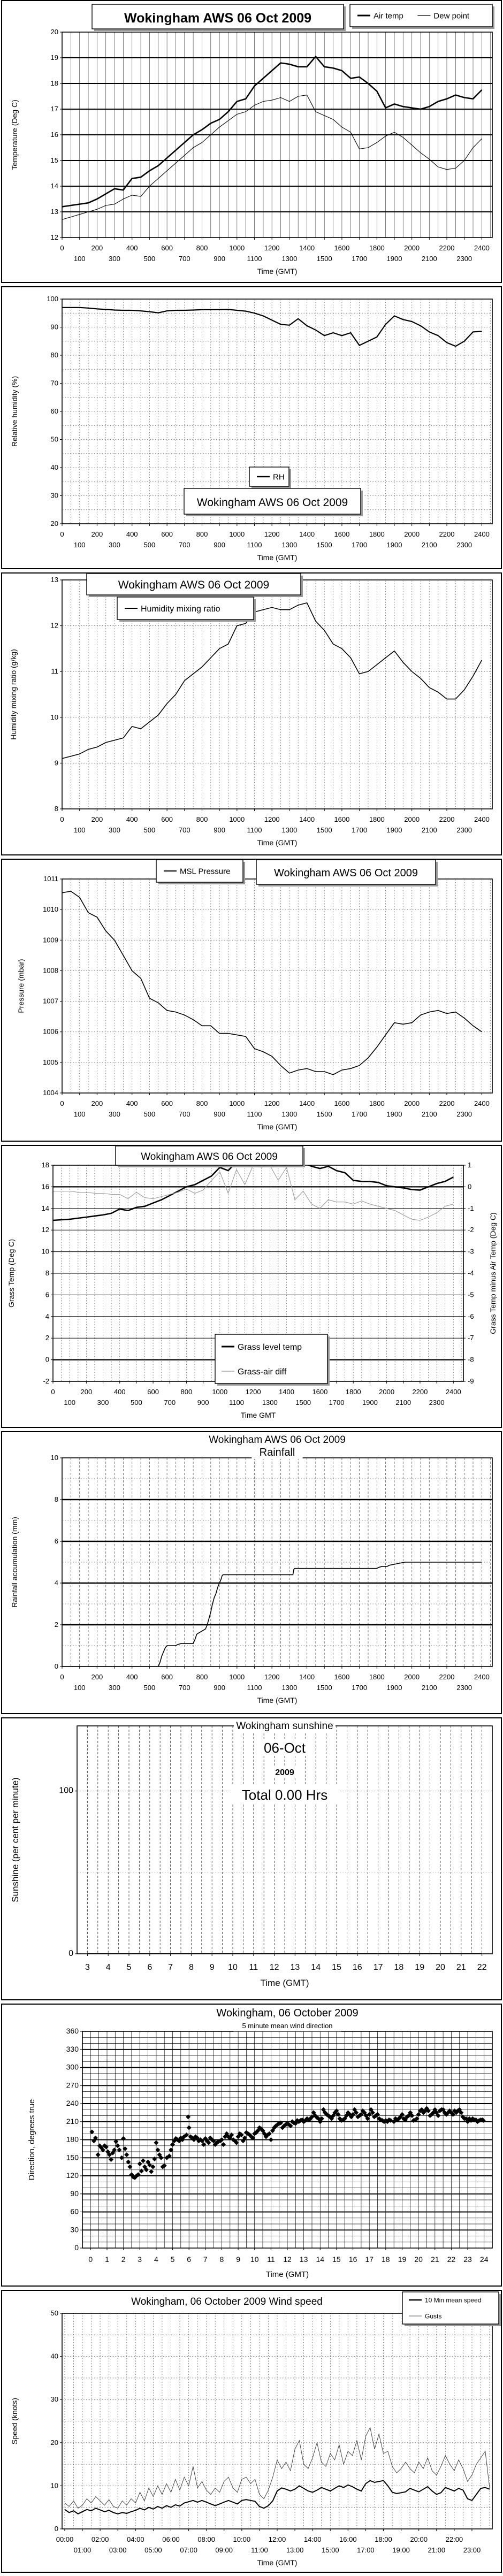  Describe the element at coordinates (237, 248) in the screenshot. I see `x-tick-label: 1000` at that location.